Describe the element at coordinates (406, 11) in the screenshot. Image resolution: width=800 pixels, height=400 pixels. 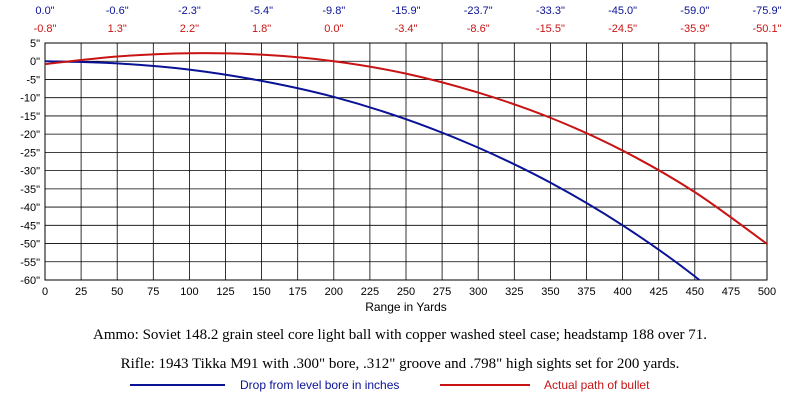
I see `drop-value-label: -15.9"` at that location.